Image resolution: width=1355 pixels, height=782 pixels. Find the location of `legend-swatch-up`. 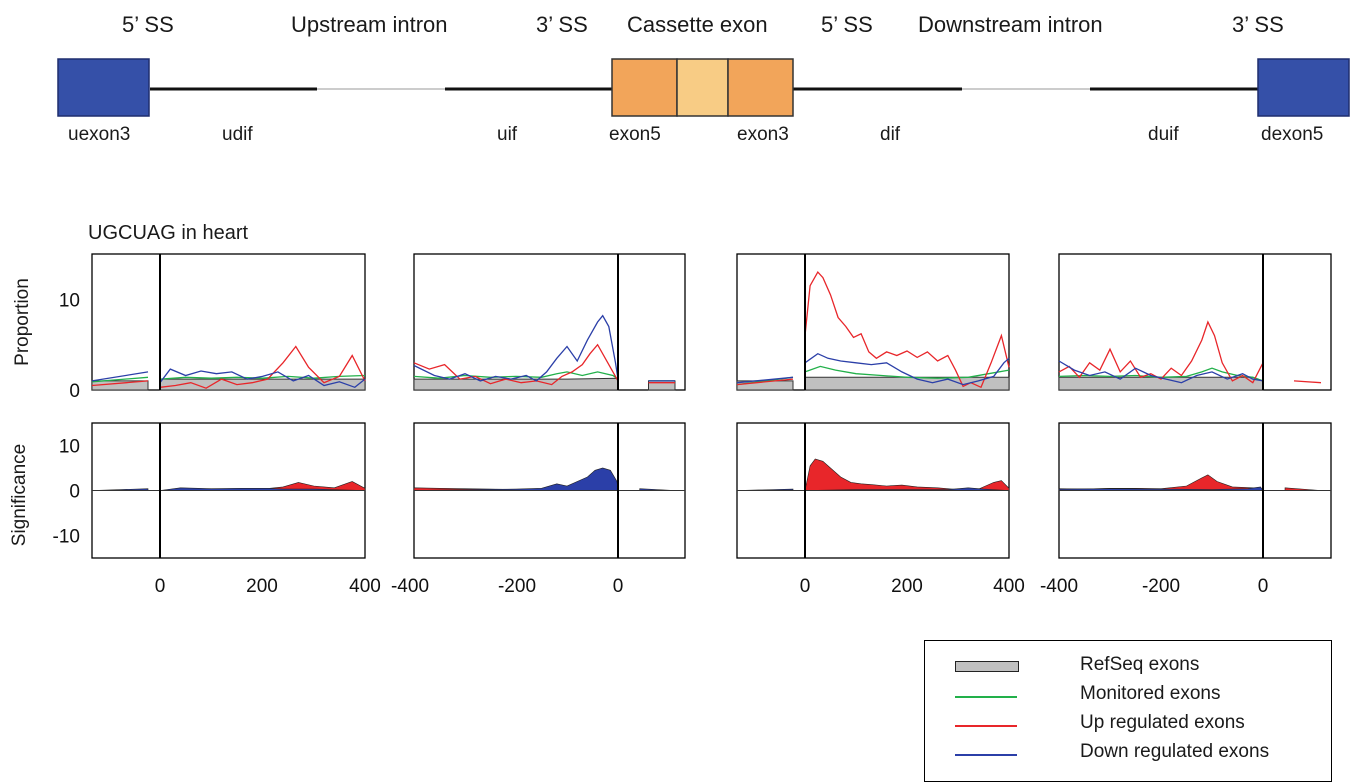

legend-swatch-up is located at coordinates (986, 726).